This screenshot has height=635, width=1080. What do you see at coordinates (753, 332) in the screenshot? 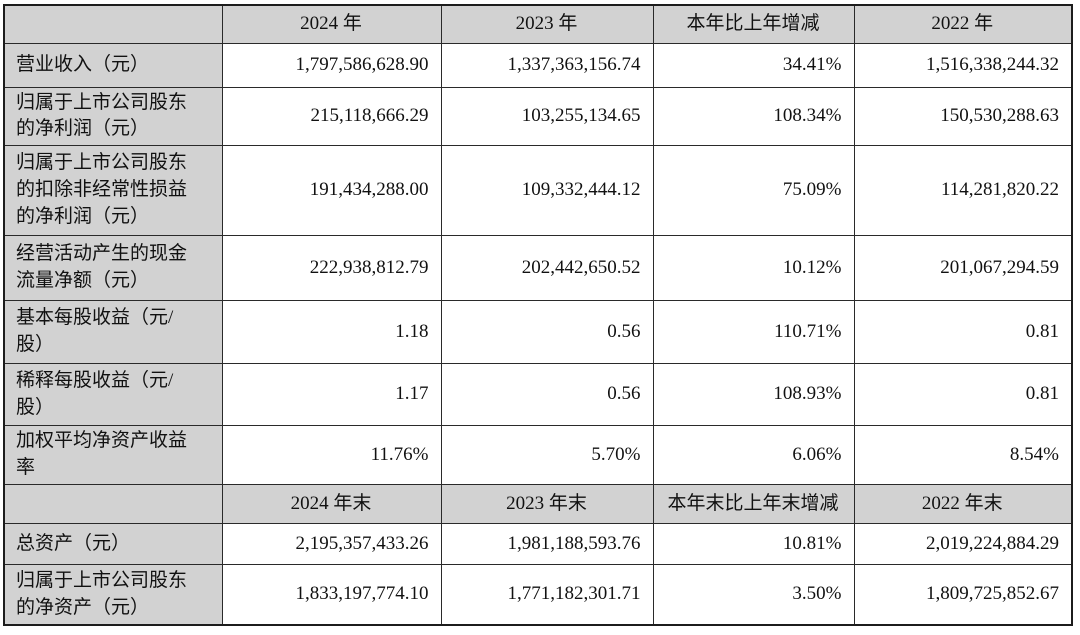
I see `cell-value: 110.71%` at bounding box center [753, 332].